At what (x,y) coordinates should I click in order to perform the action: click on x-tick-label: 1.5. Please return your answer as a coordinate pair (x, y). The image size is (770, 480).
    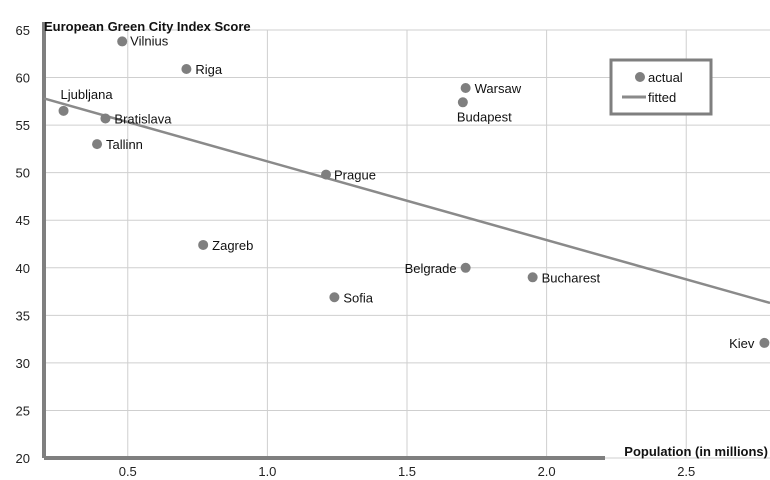
    Looking at the image, I should click on (407, 471).